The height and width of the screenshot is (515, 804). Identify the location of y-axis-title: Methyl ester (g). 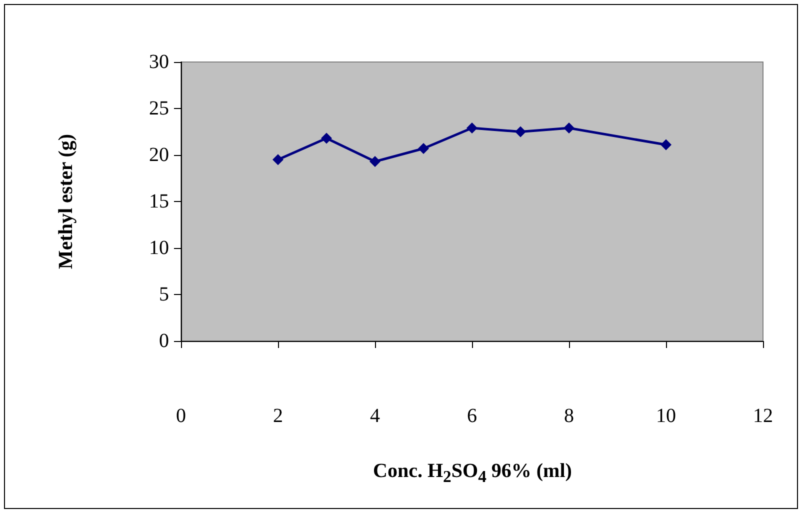
(66, 202).